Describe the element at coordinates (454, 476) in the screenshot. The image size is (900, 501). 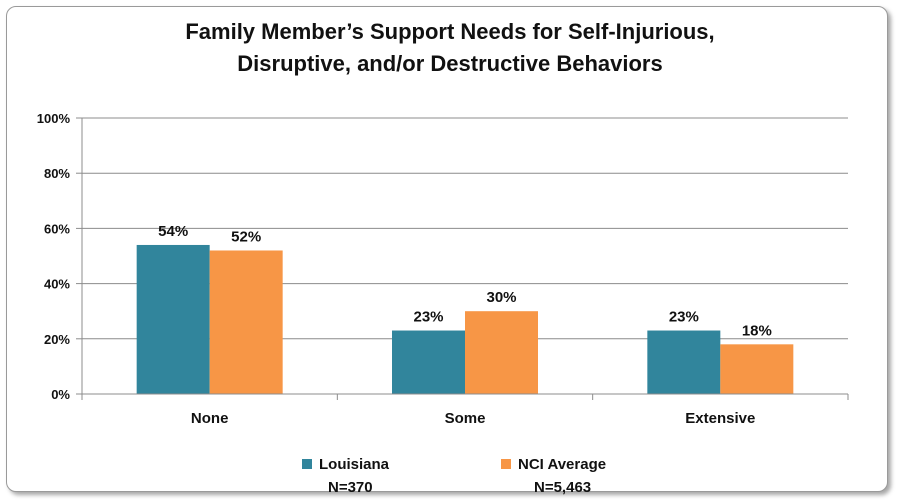
I see `legend: Louisiana N=370 NCI Average N=5,463` at that location.